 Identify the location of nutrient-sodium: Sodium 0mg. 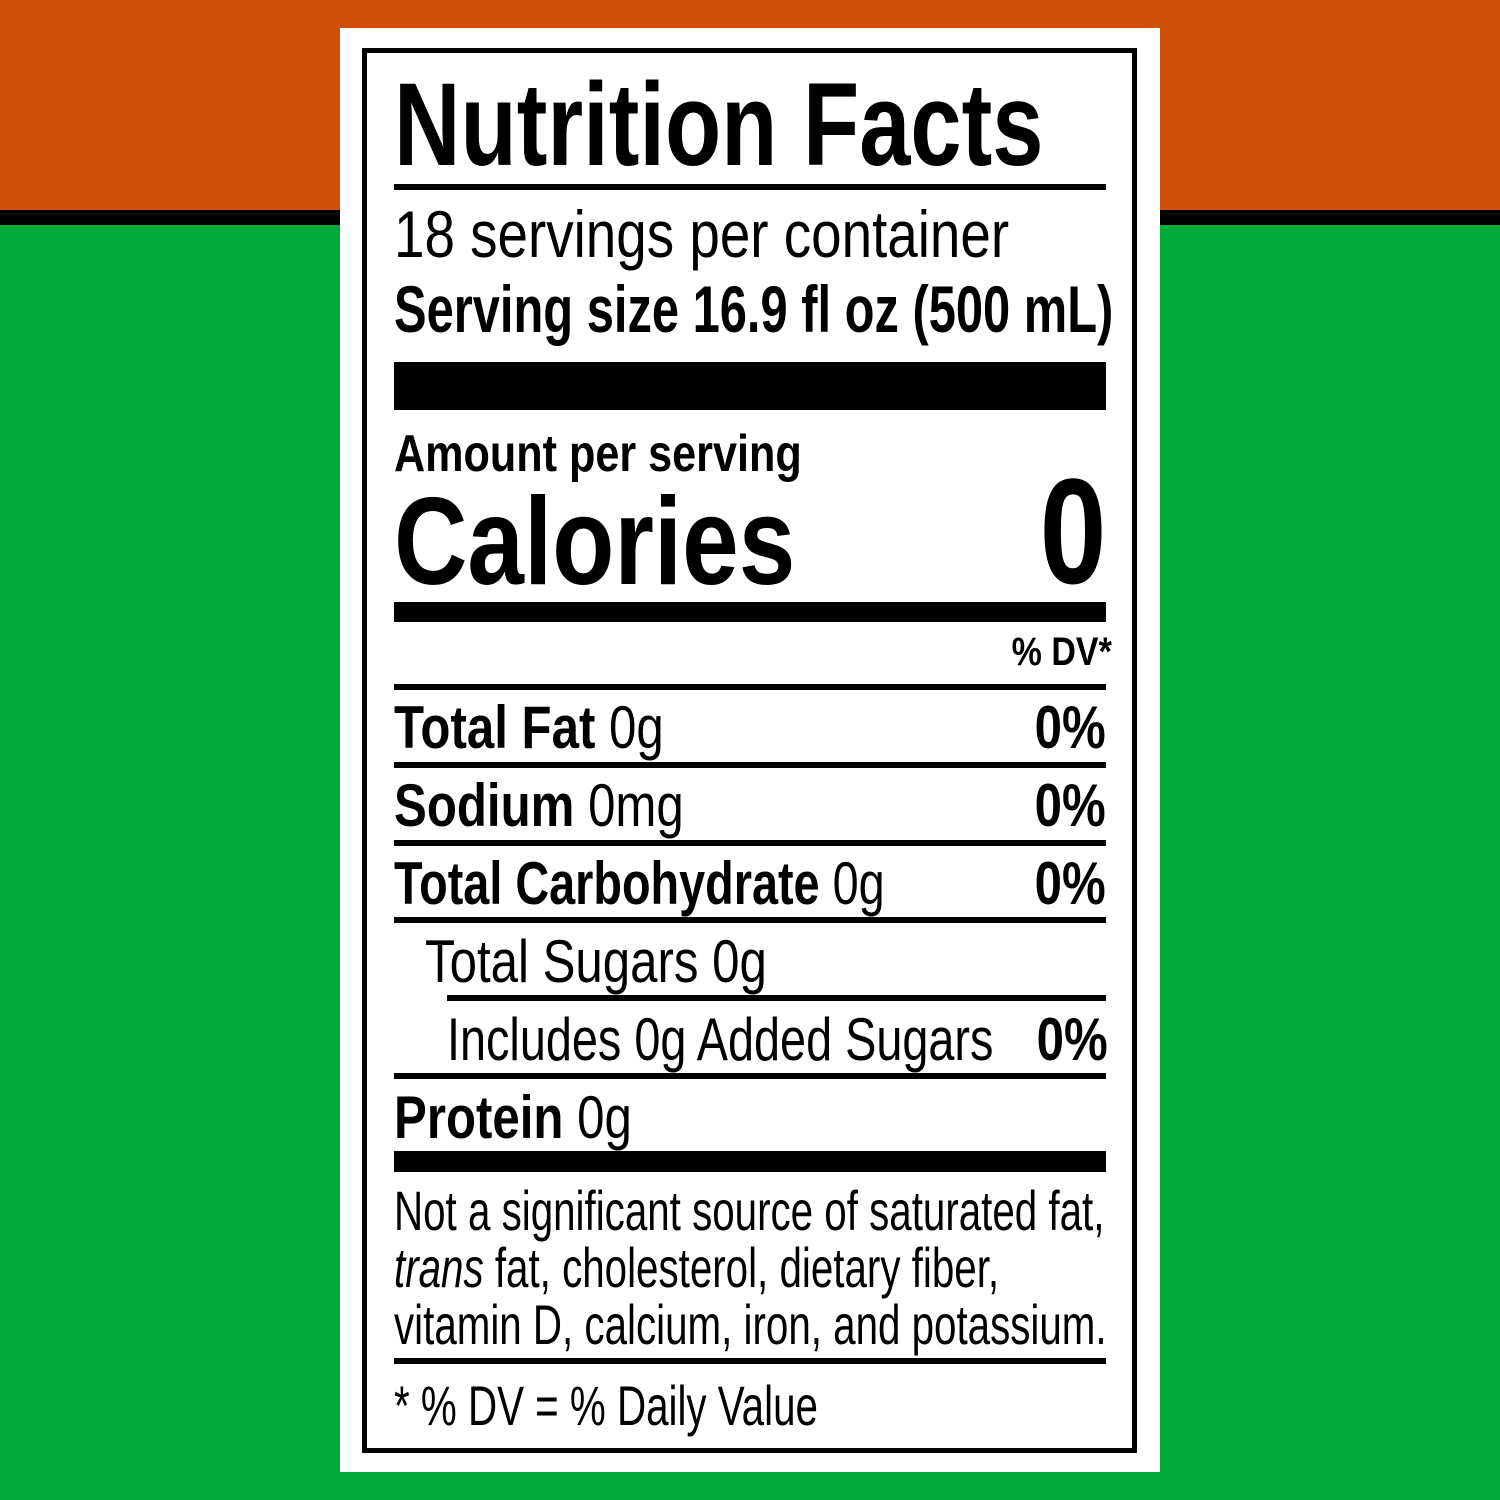
(539, 806).